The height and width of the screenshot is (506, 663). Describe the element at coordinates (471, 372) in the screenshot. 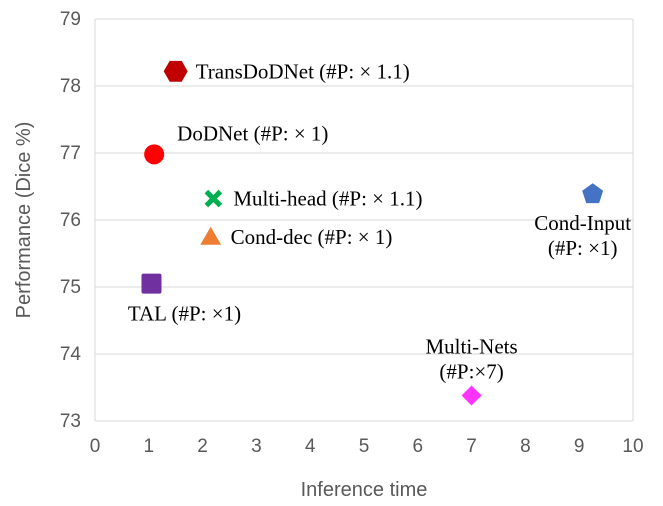

I see `point-multi-nets-label-line: (#P:×7)` at that location.